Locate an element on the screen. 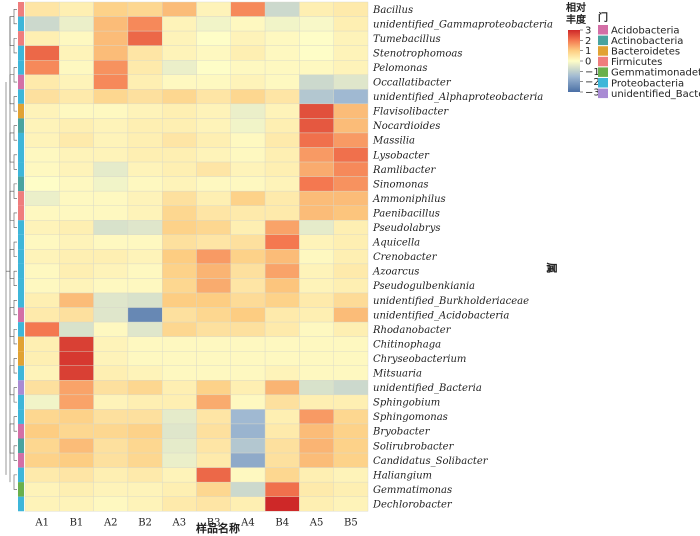  color-scale-bar is located at coordinates (574, 61).